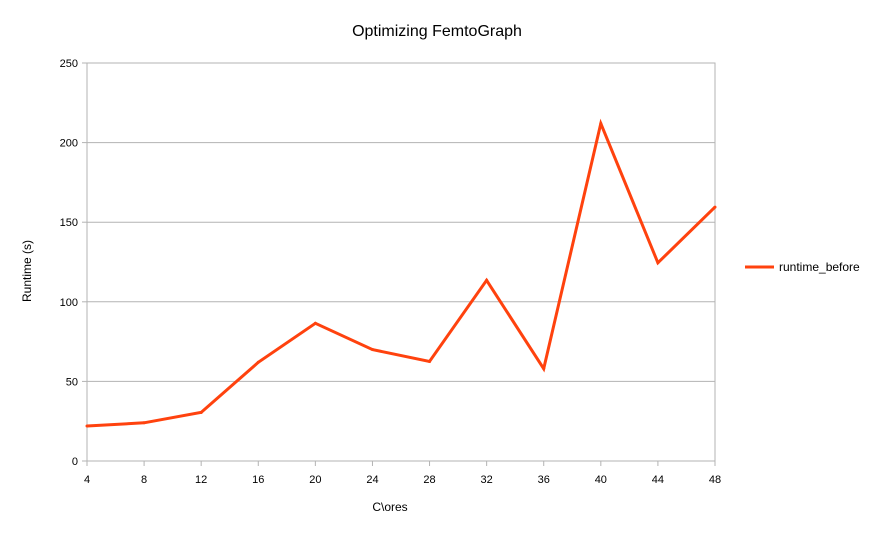  I want to click on x-tick-label-48: 48, so click(715, 480).